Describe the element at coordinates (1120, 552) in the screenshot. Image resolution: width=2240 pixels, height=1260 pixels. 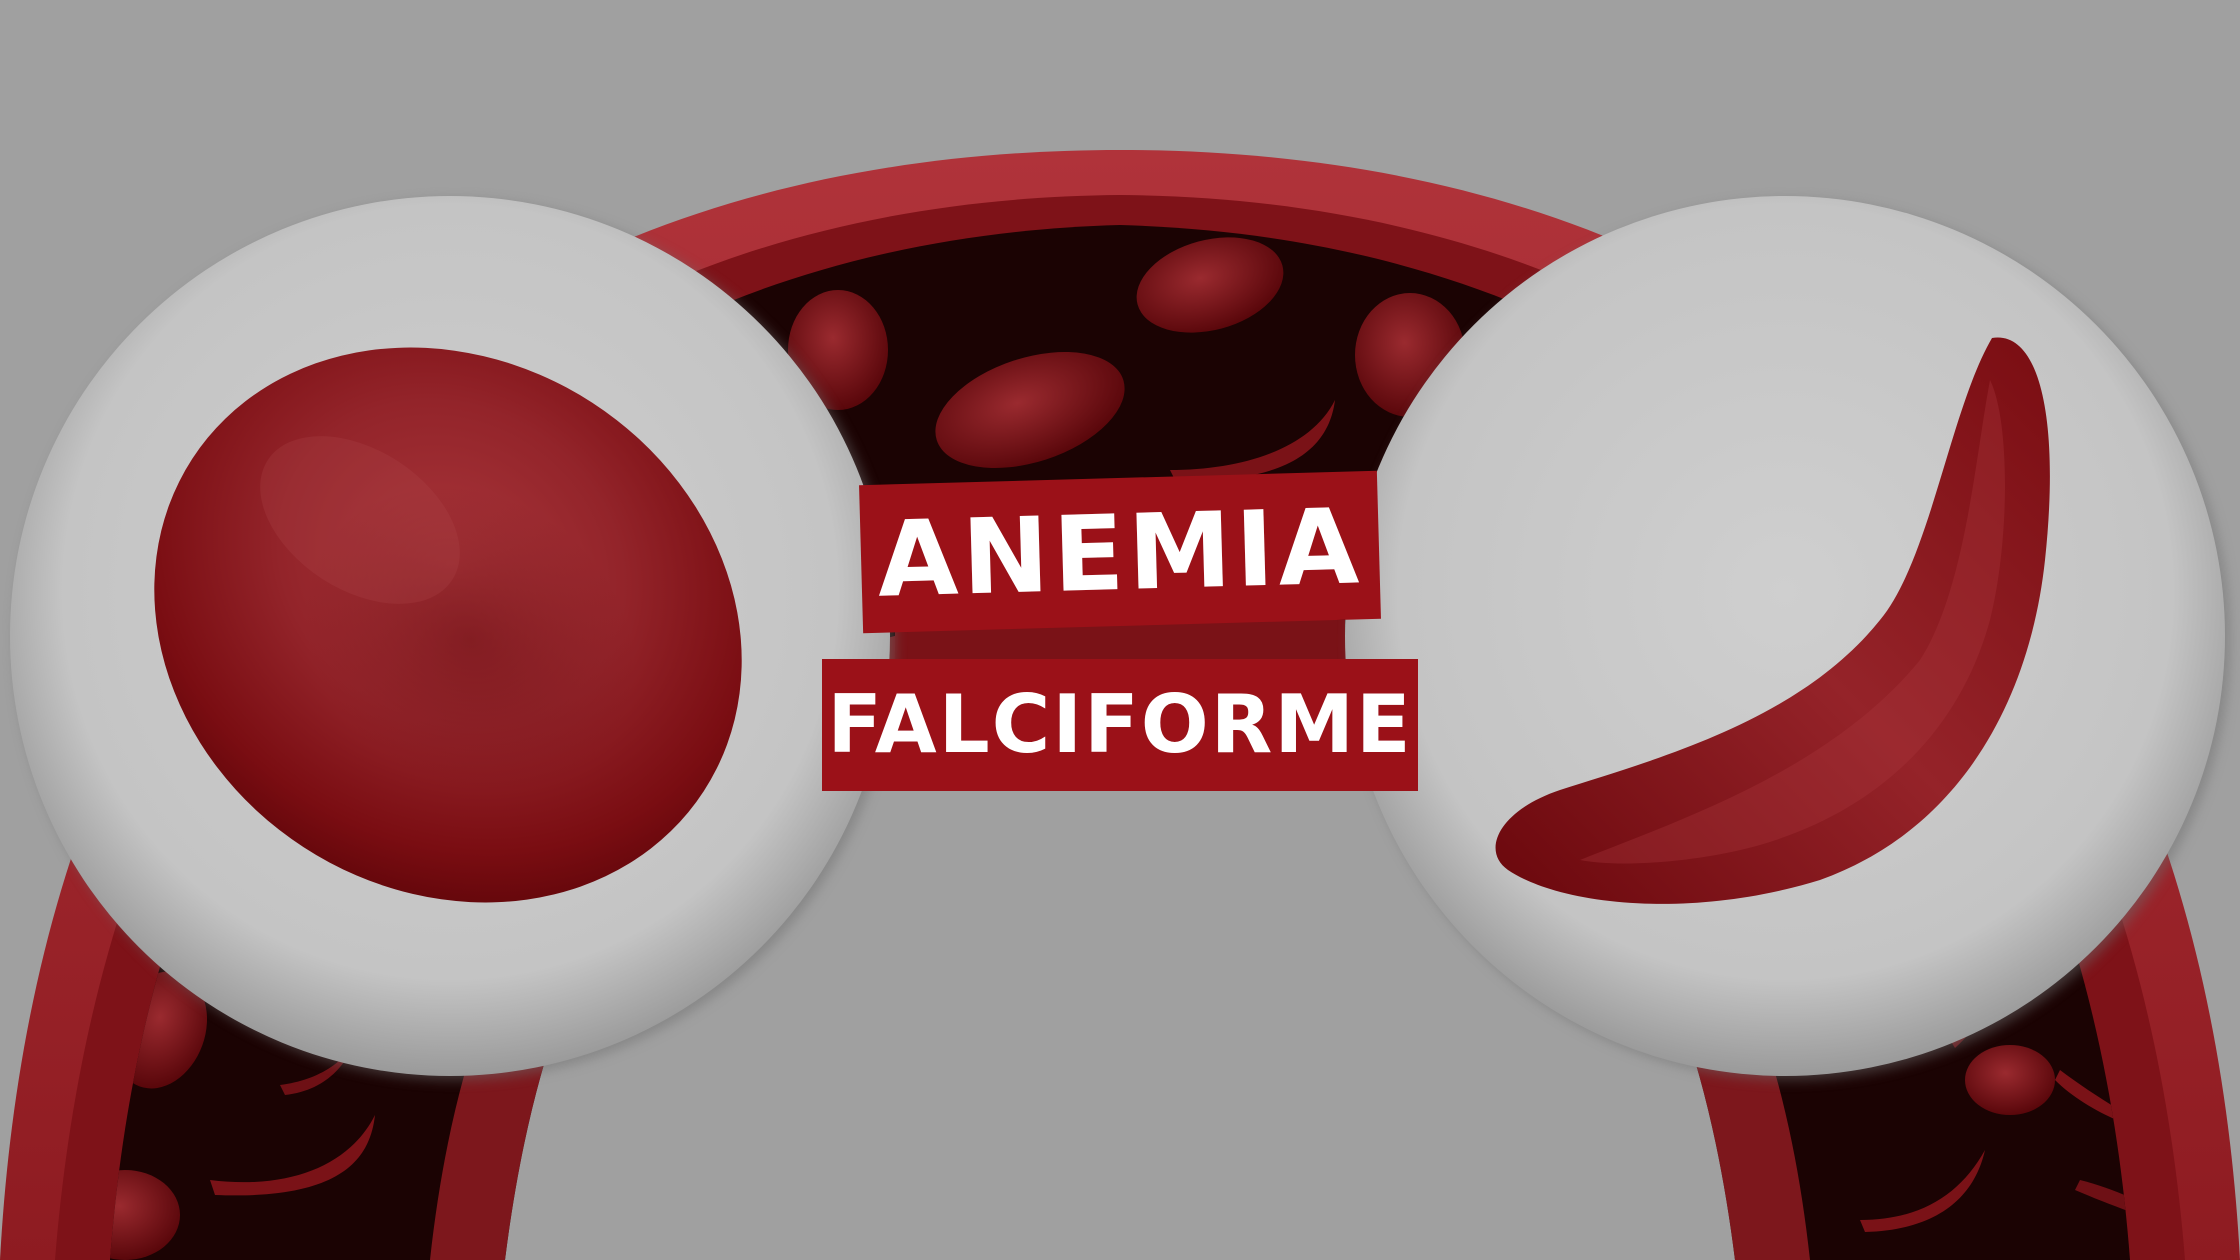
I see `title-line-anemia: ANEMIA` at that location.